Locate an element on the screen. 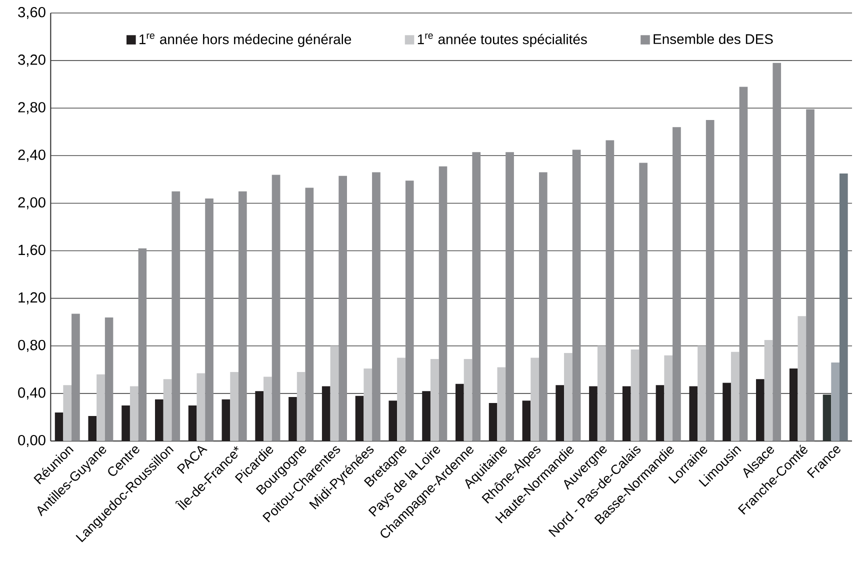 This screenshot has width=855, height=567. y-tick-label: 0,40 is located at coordinates (32, 393).